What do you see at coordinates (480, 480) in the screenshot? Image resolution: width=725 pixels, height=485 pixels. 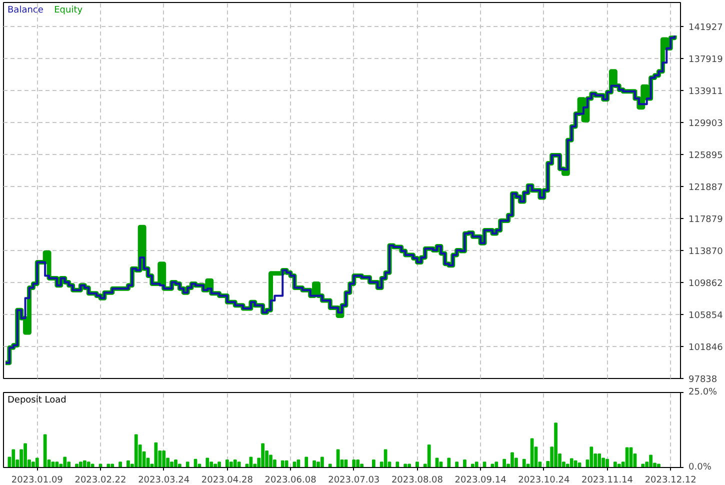 I see `x-tick-label: 2023.09.14` at bounding box center [480, 480].